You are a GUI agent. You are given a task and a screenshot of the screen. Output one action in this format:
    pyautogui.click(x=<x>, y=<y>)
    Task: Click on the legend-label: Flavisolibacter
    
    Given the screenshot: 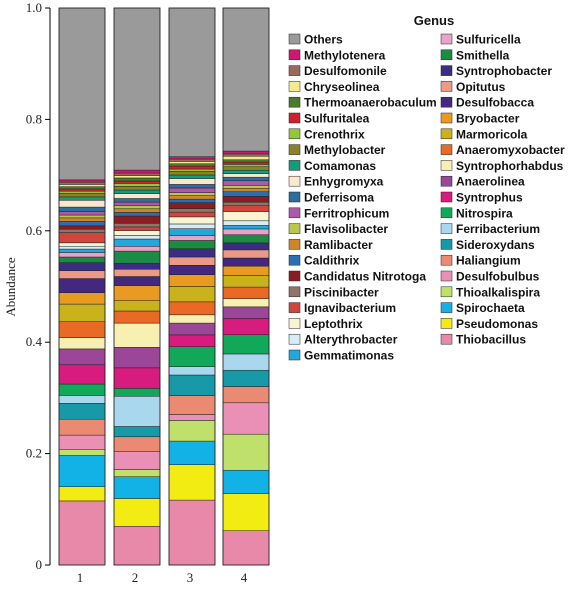 What is the action you would take?
    pyautogui.click(x=346, y=229)
    